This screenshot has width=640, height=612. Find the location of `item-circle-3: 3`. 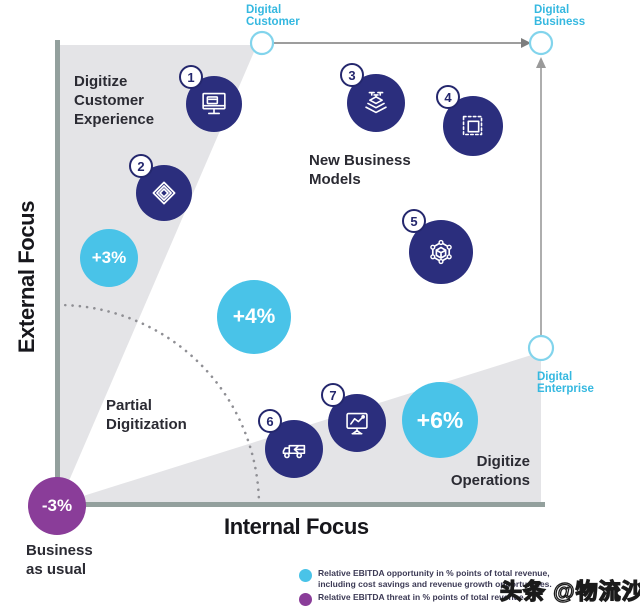

item-circle-3: 3 is located at coordinates (372, 97).